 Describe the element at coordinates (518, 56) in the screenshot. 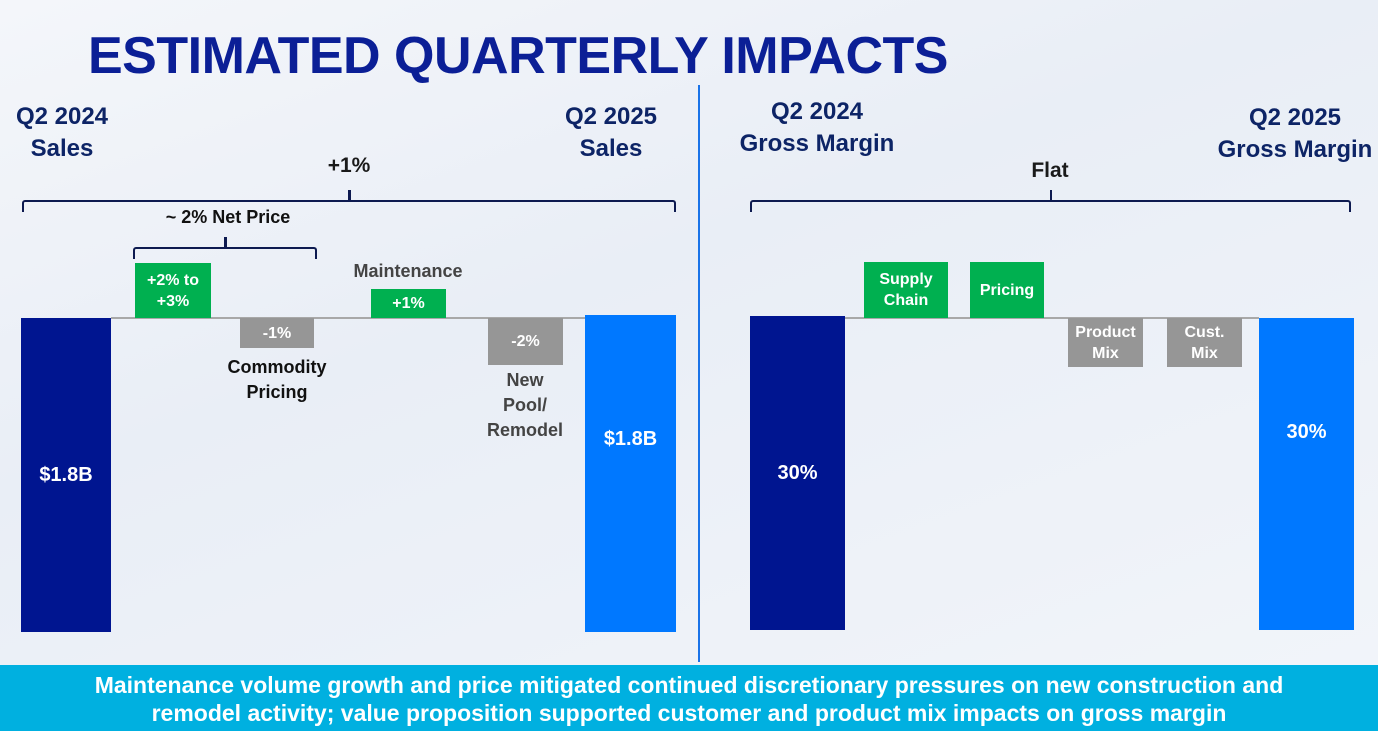

I see `page-title: ESTIMATED QUARTERLY IMPACTS` at that location.